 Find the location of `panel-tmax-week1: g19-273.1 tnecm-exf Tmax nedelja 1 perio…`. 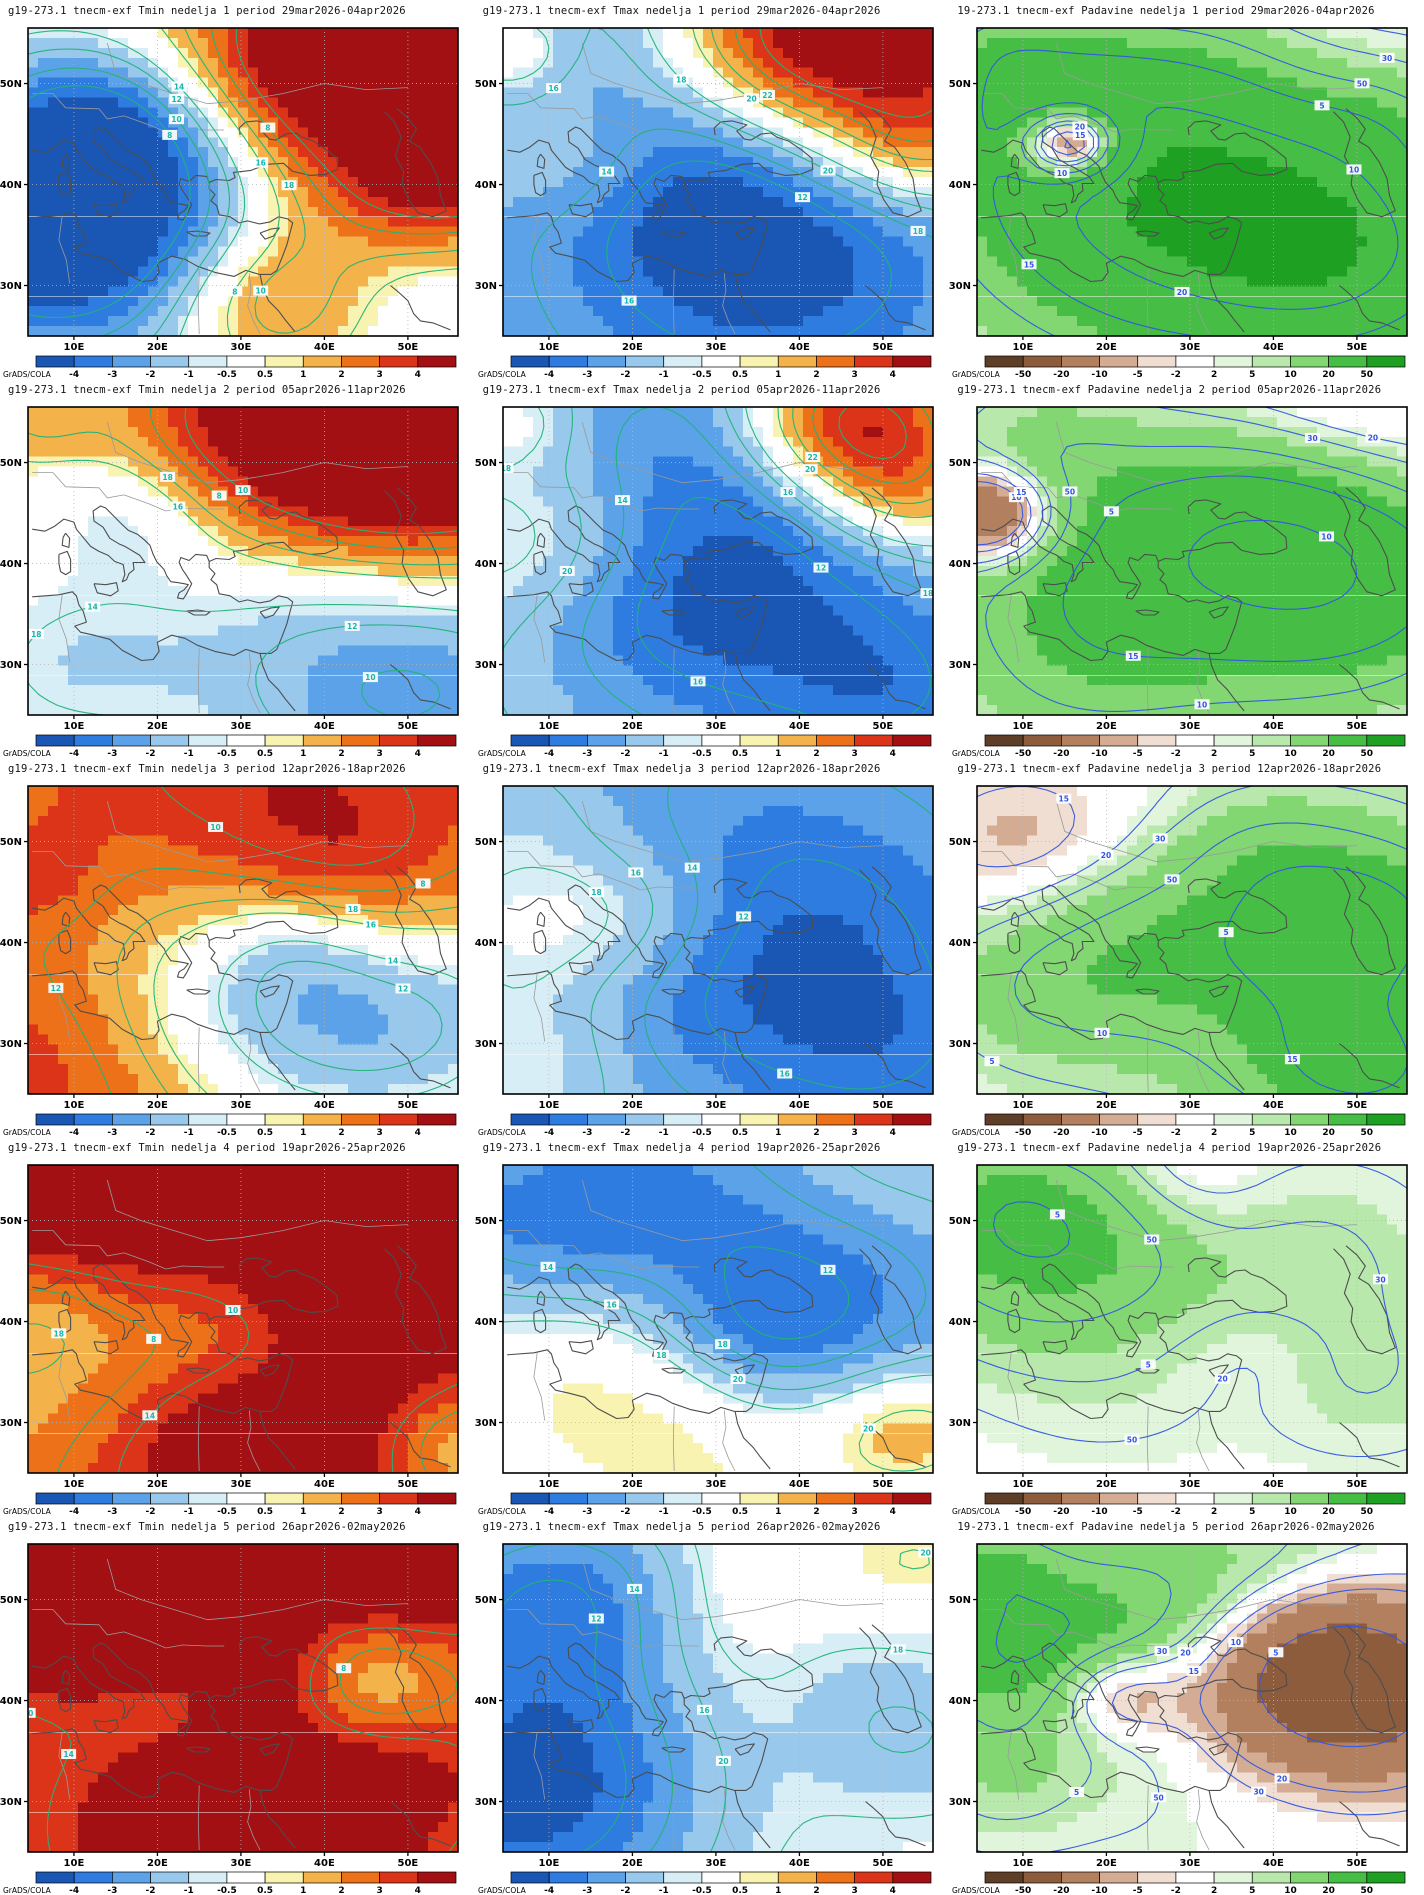

panel-tmax-week1: g19-273.1 tnecm-exf Tmax nedelja 1 perio… is located at coordinates (712, 189).